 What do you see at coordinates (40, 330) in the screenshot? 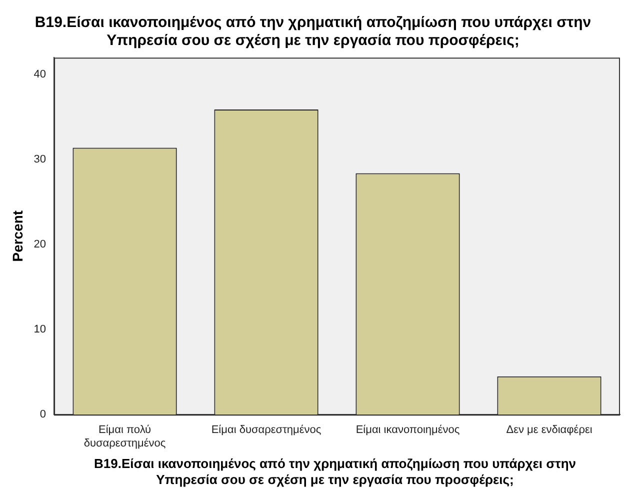
I see `y-tick-label: 10` at bounding box center [40, 330].